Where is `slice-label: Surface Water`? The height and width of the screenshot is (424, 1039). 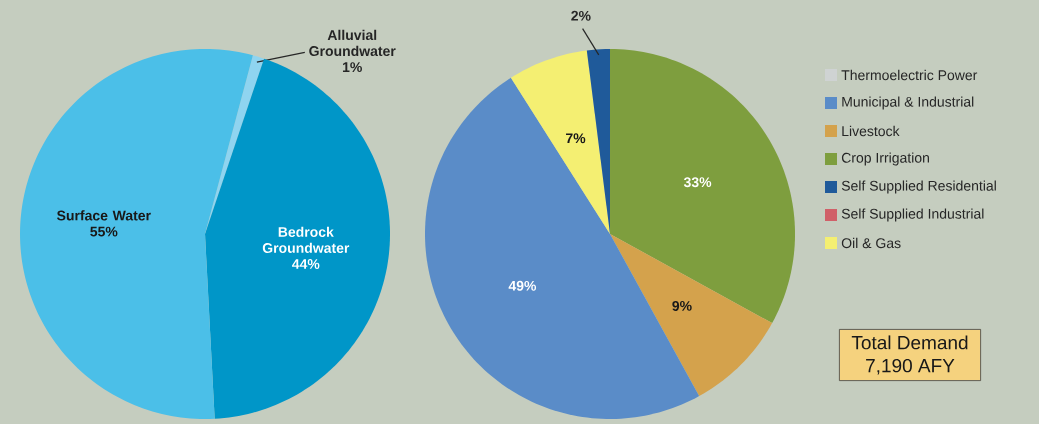 slice-label: Surface Water is located at coordinates (104, 215).